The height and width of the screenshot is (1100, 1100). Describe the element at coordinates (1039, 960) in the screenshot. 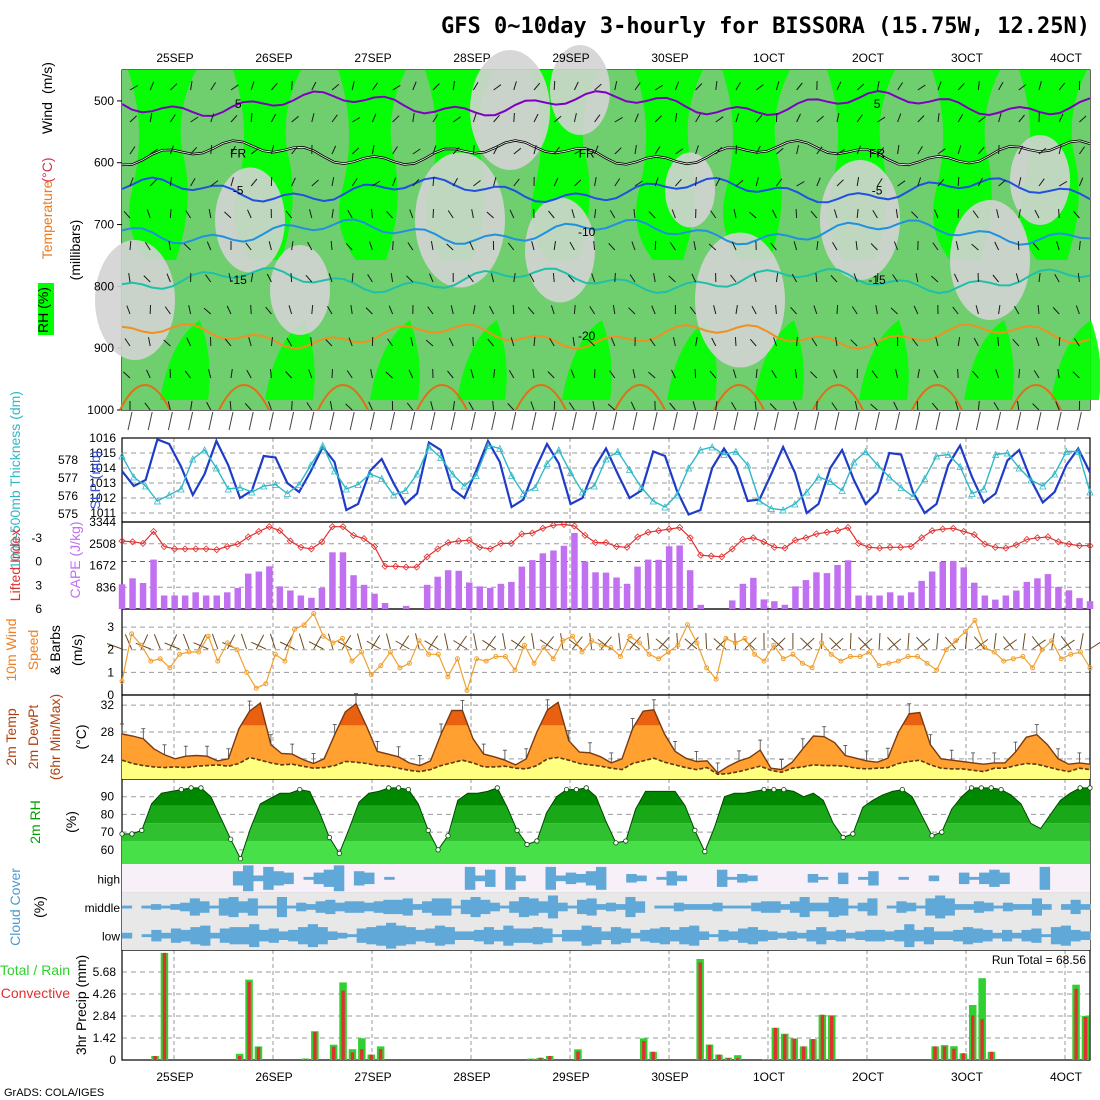

I see `run-total-annotation: Run Total = 68.56` at that location.